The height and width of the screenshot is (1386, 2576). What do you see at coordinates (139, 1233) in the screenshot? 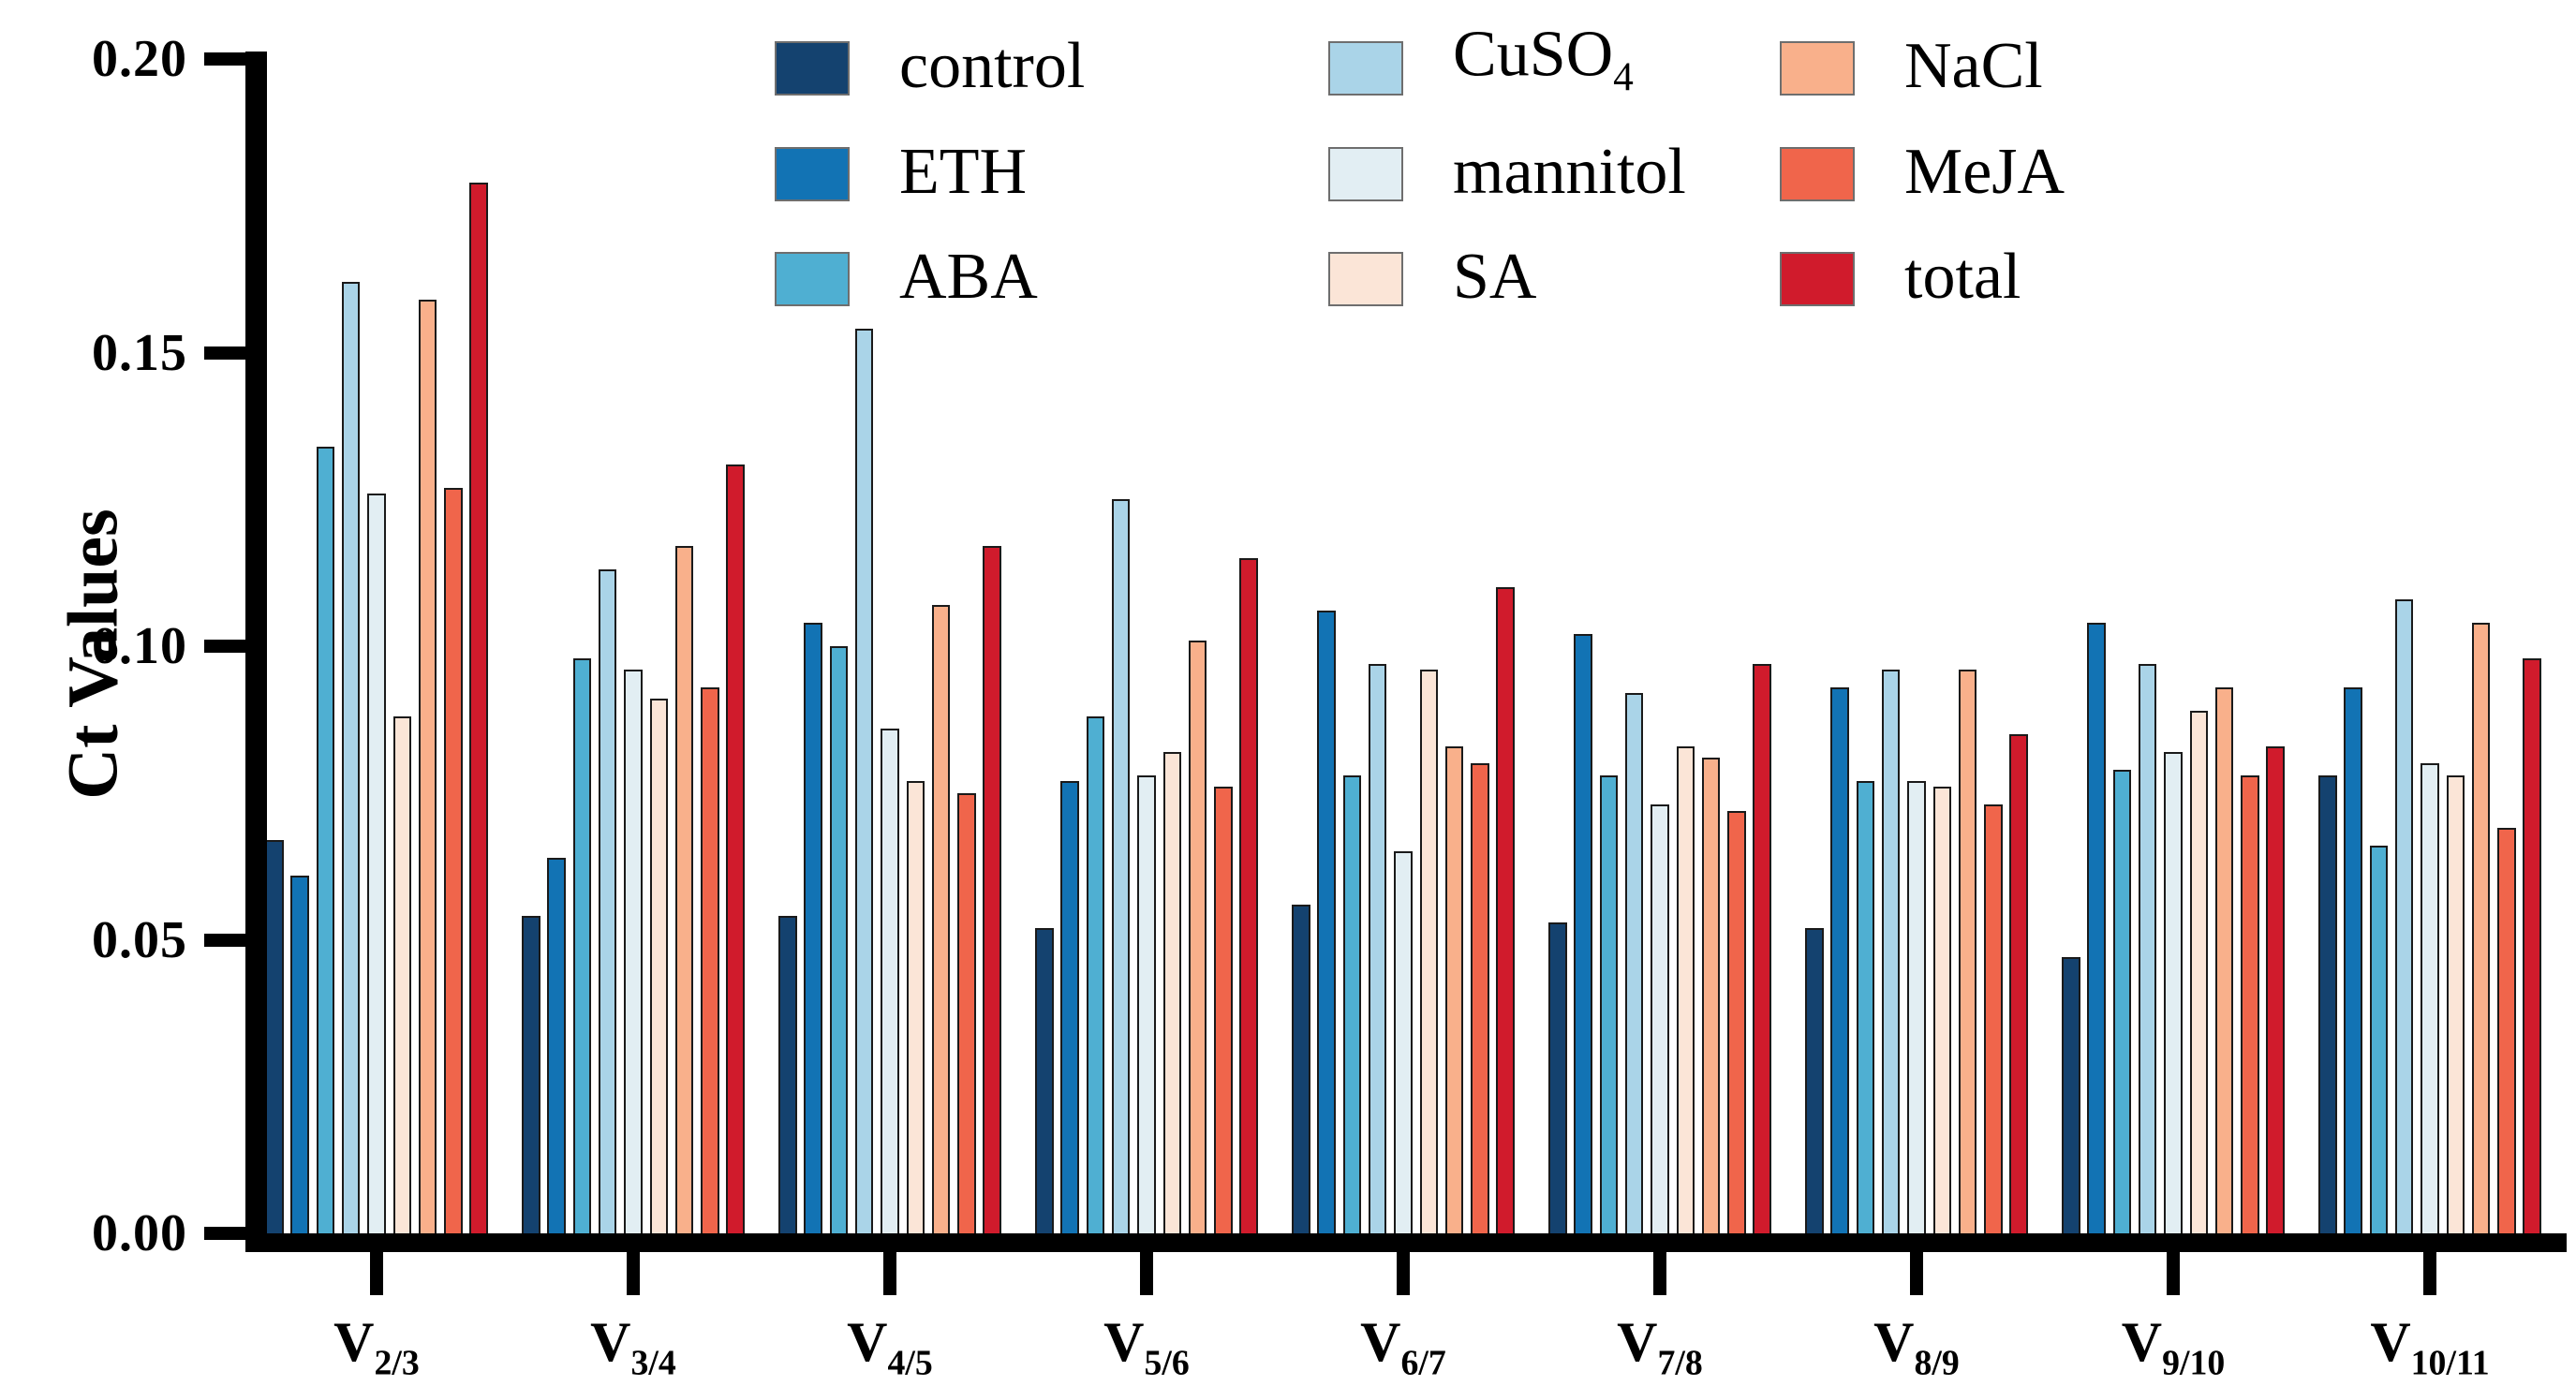
I see `y-tick-label: 0.00` at bounding box center [139, 1233].